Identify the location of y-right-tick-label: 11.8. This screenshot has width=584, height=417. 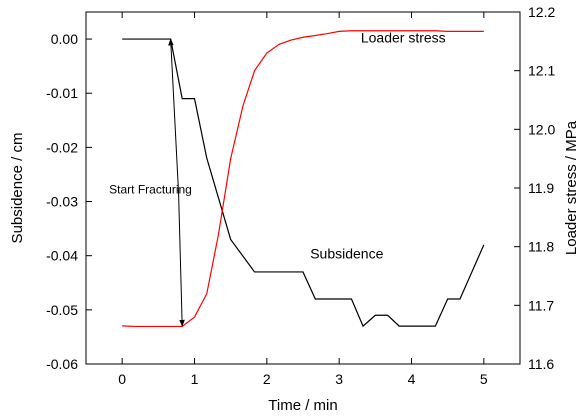
(541, 247).